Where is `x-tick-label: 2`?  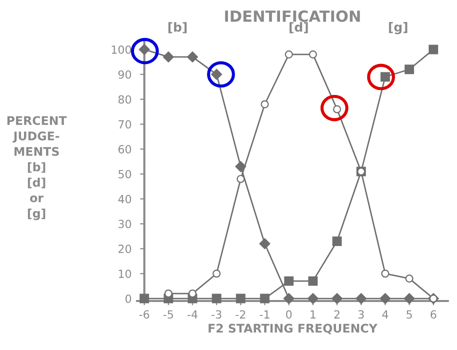
x-tick-label: 2 is located at coordinates (337, 314).